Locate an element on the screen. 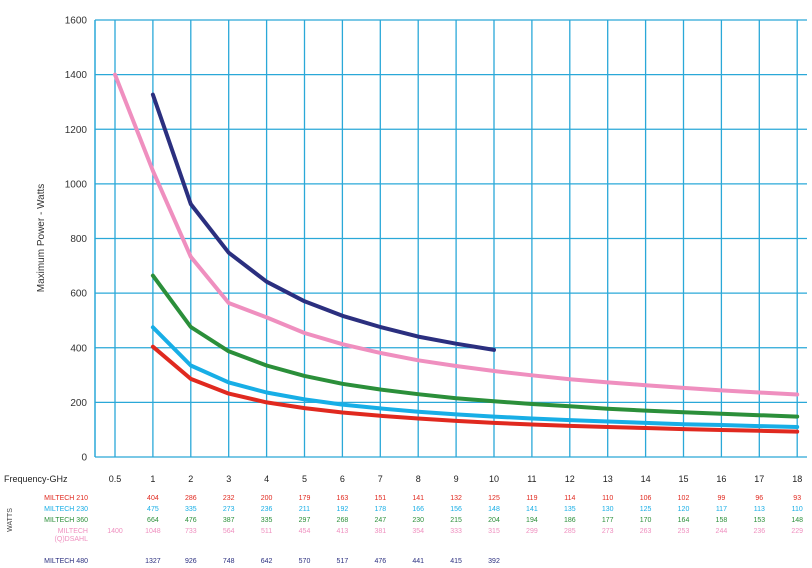 The height and width of the screenshot is (568, 812). table-cell: 415 is located at coordinates (456, 561).